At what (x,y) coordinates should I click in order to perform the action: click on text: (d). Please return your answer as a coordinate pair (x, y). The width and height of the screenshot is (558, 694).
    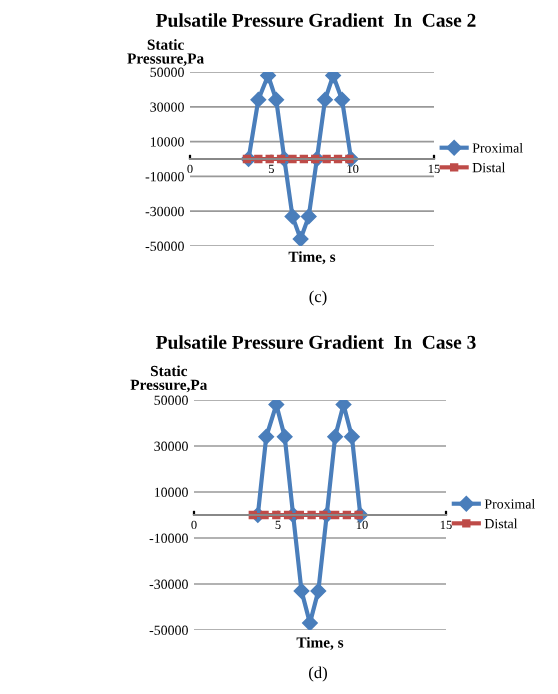
    Looking at the image, I should click on (318, 674).